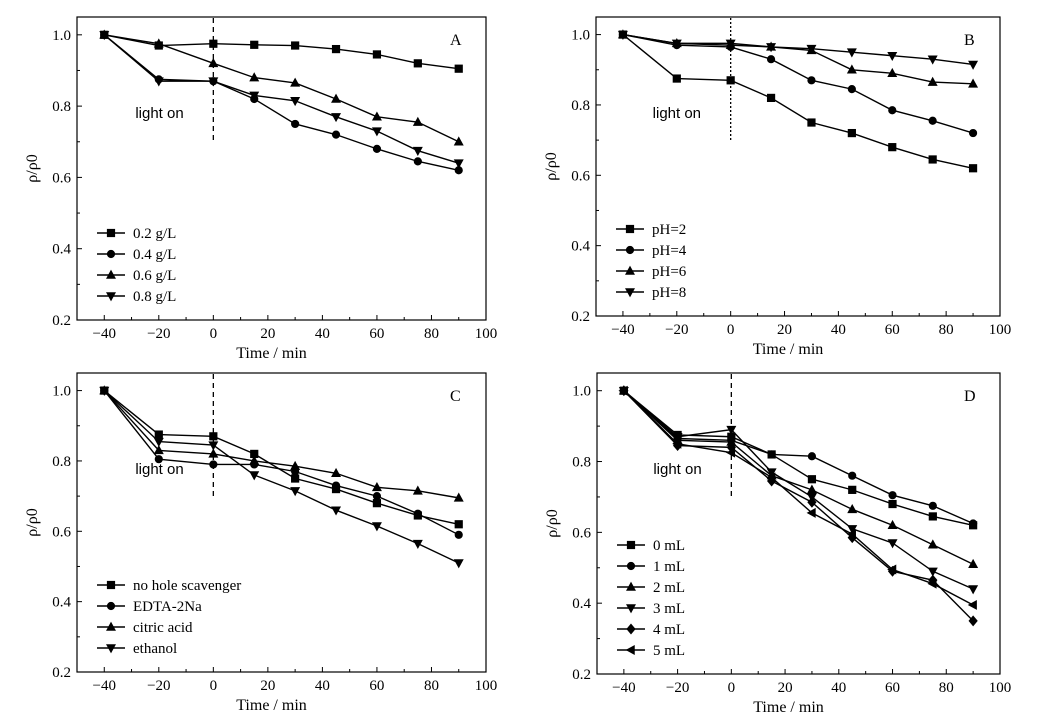  Describe the element at coordinates (970, 396) in the screenshot. I see `panel-label: D` at that location.